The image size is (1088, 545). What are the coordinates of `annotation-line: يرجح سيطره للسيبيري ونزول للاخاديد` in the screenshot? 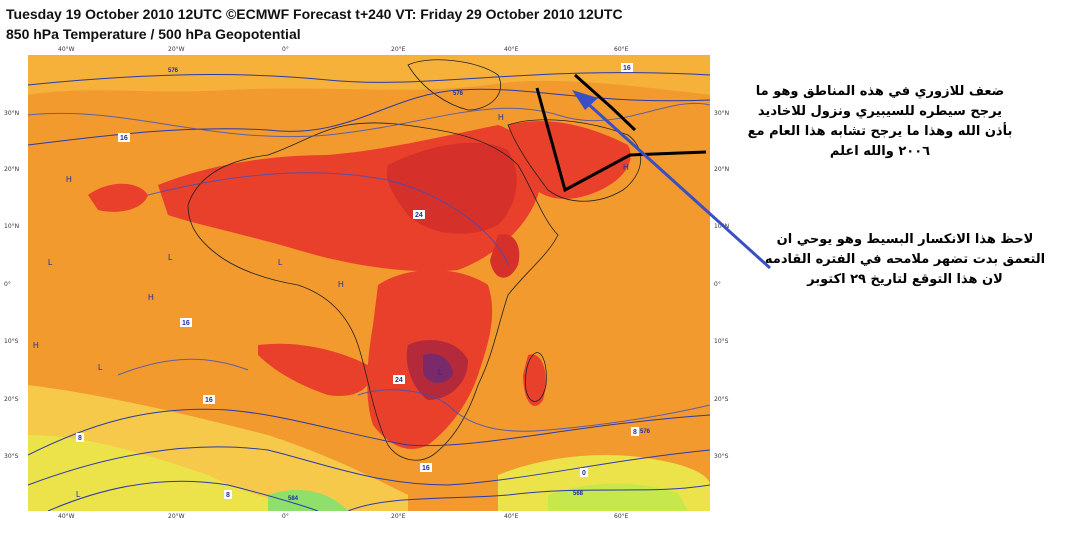 It's located at (880, 111).